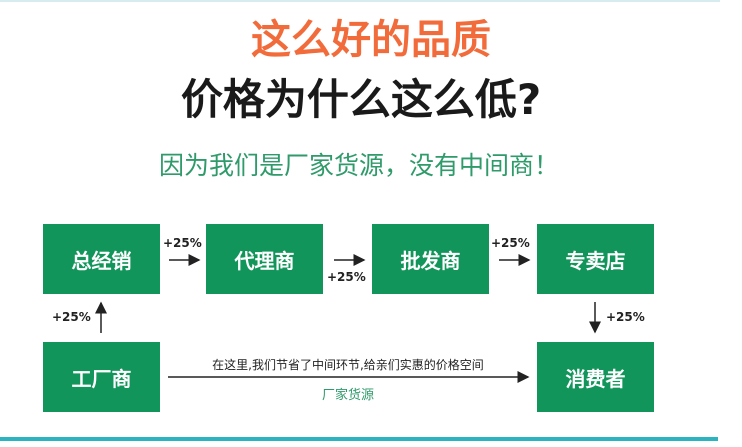 The width and height of the screenshot is (742, 447). What do you see at coordinates (625, 317) in the screenshot?
I see `markup-store-to-consumer: +25%` at bounding box center [625, 317].